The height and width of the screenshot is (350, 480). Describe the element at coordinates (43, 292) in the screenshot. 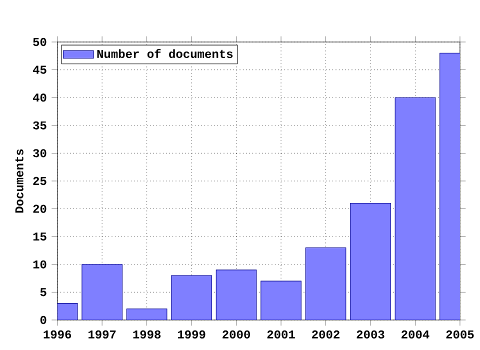

I see `y-tick-label: 5` at that location.